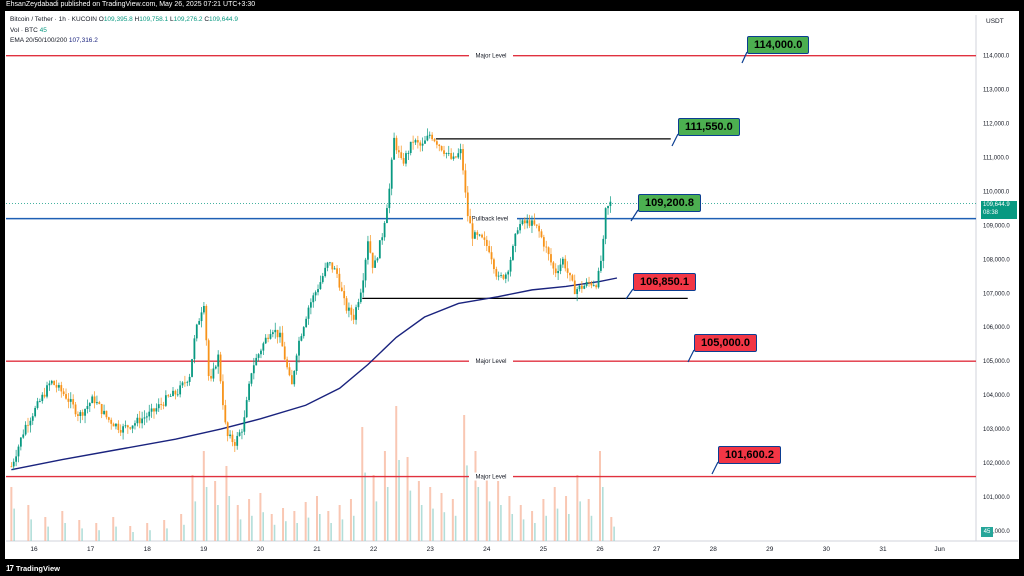 The image size is (1024, 576). Describe the element at coordinates (996, 328) in the screenshot. I see `y-tick-label: 106,000.0` at that location.